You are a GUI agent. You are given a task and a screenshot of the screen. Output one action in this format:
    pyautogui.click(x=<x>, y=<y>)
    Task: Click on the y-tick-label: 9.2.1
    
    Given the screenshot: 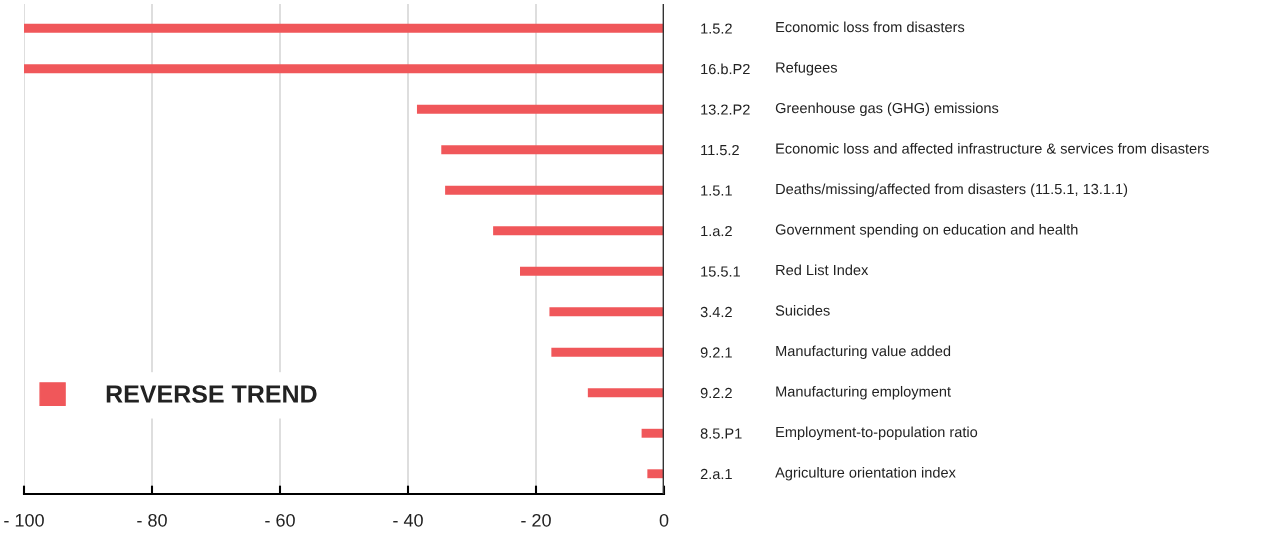 What is the action you would take?
    pyautogui.click(x=716, y=352)
    